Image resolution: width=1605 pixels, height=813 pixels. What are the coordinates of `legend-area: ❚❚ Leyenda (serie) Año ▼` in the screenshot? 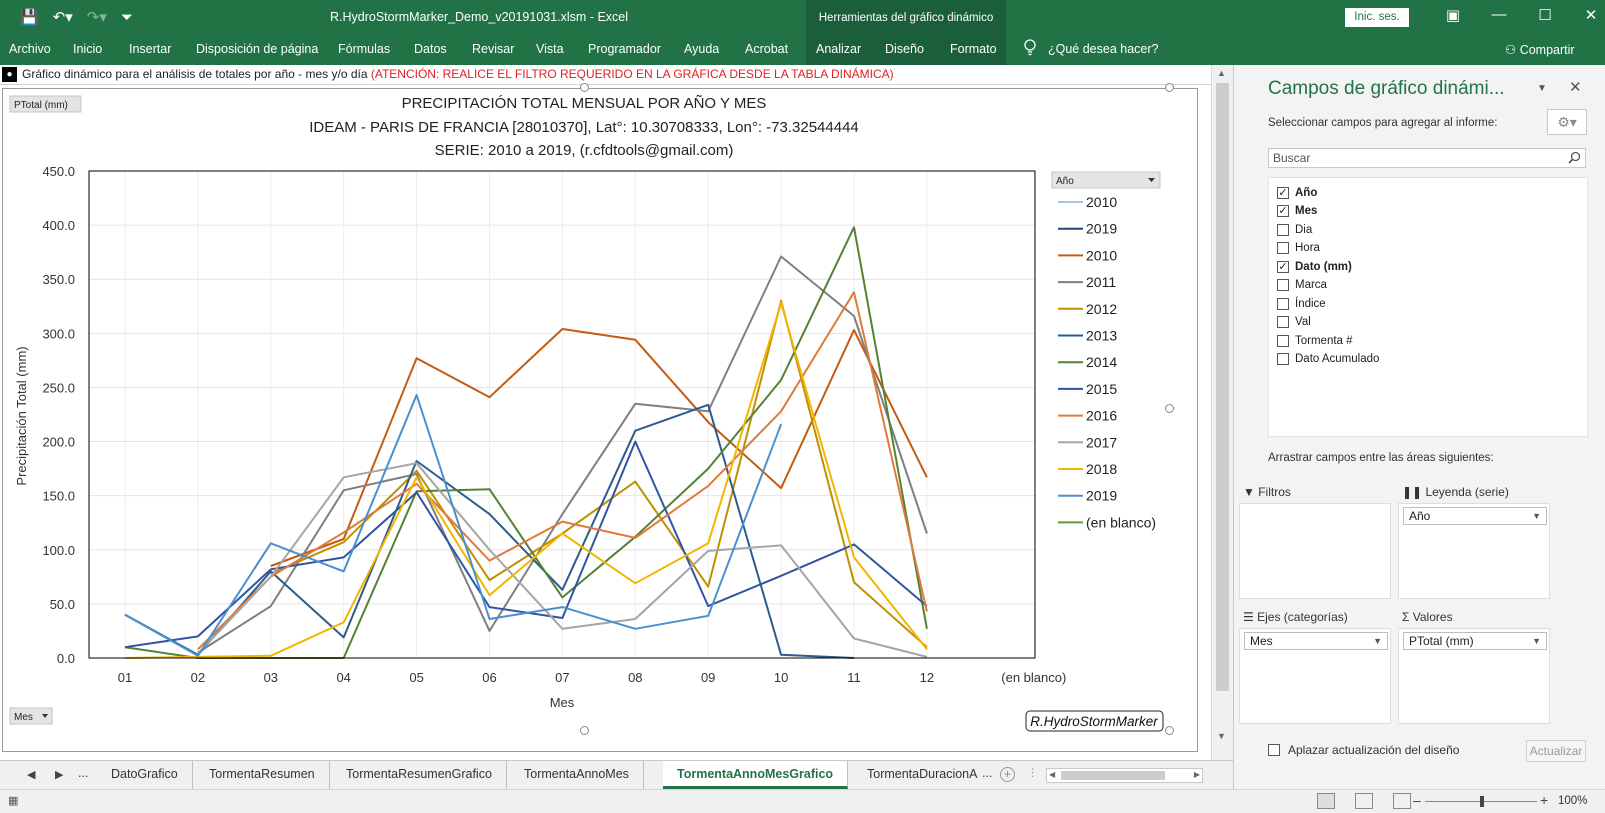 It's located at (1474, 544).